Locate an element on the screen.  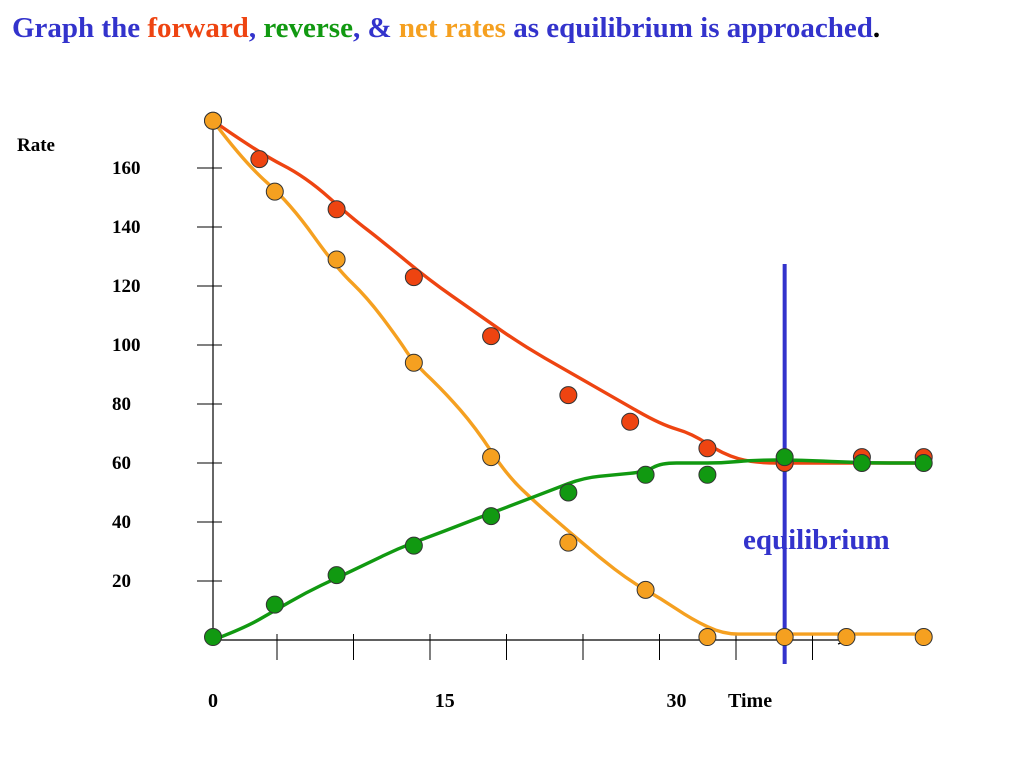
title-part-forward: forward is located at coordinates (198, 28).